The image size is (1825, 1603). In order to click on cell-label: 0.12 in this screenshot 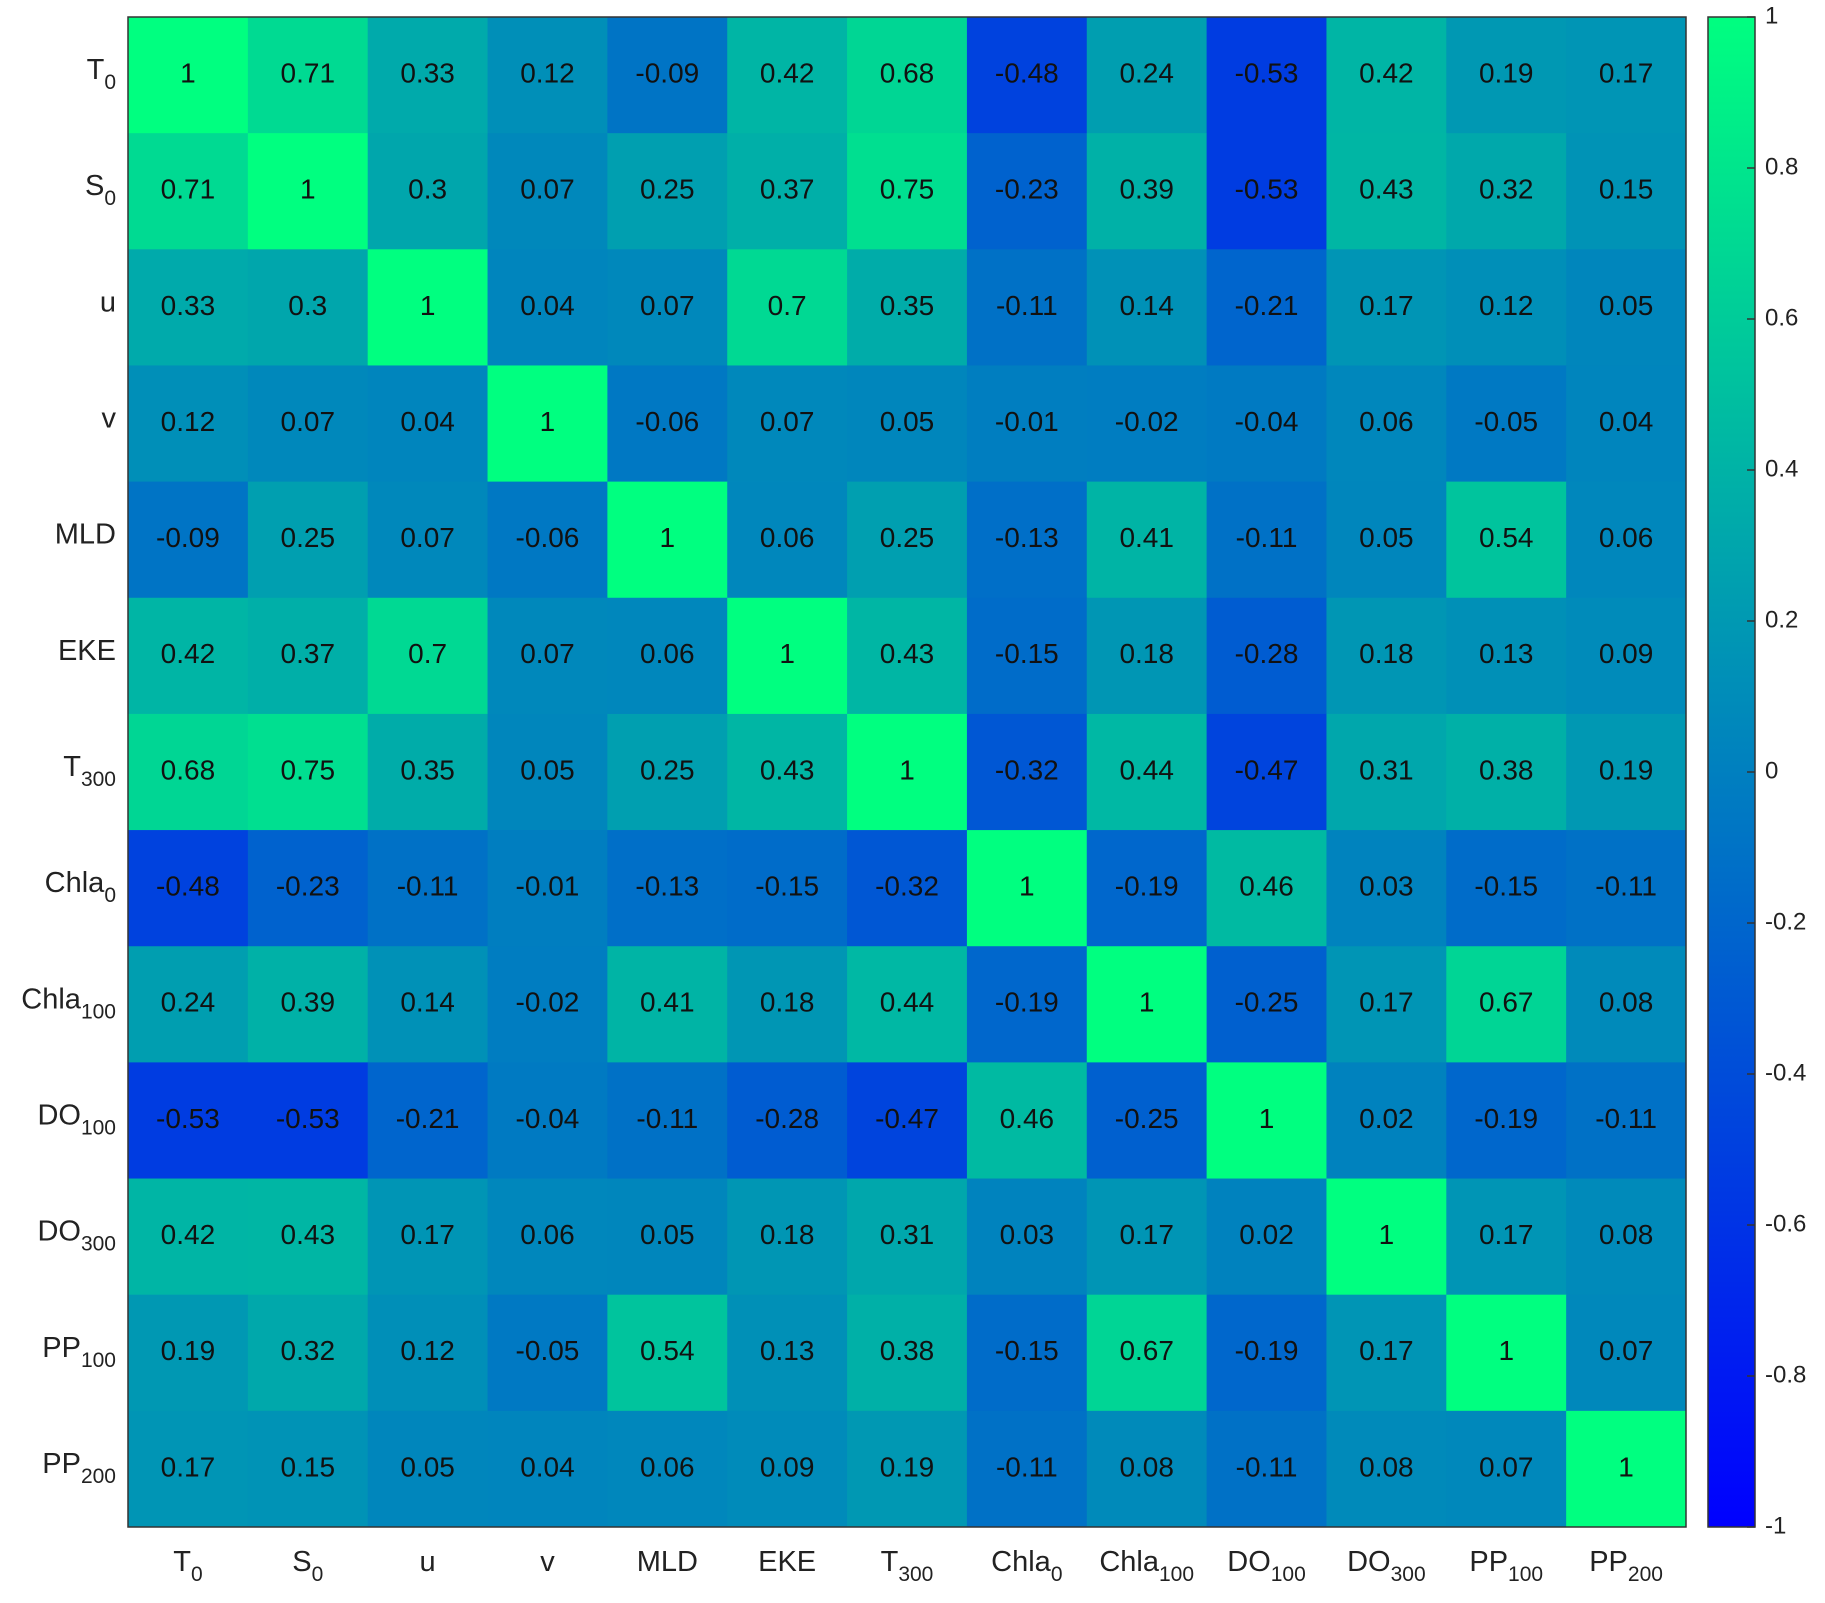, I will do `click(427, 1350)`.